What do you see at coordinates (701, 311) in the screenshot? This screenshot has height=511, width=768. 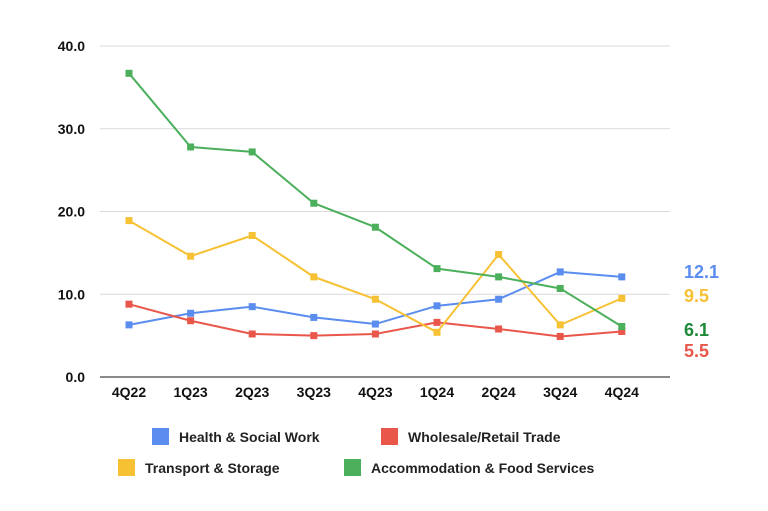 I see `end-value-labels: 12.1 5.5 9.5 6.1` at bounding box center [701, 311].